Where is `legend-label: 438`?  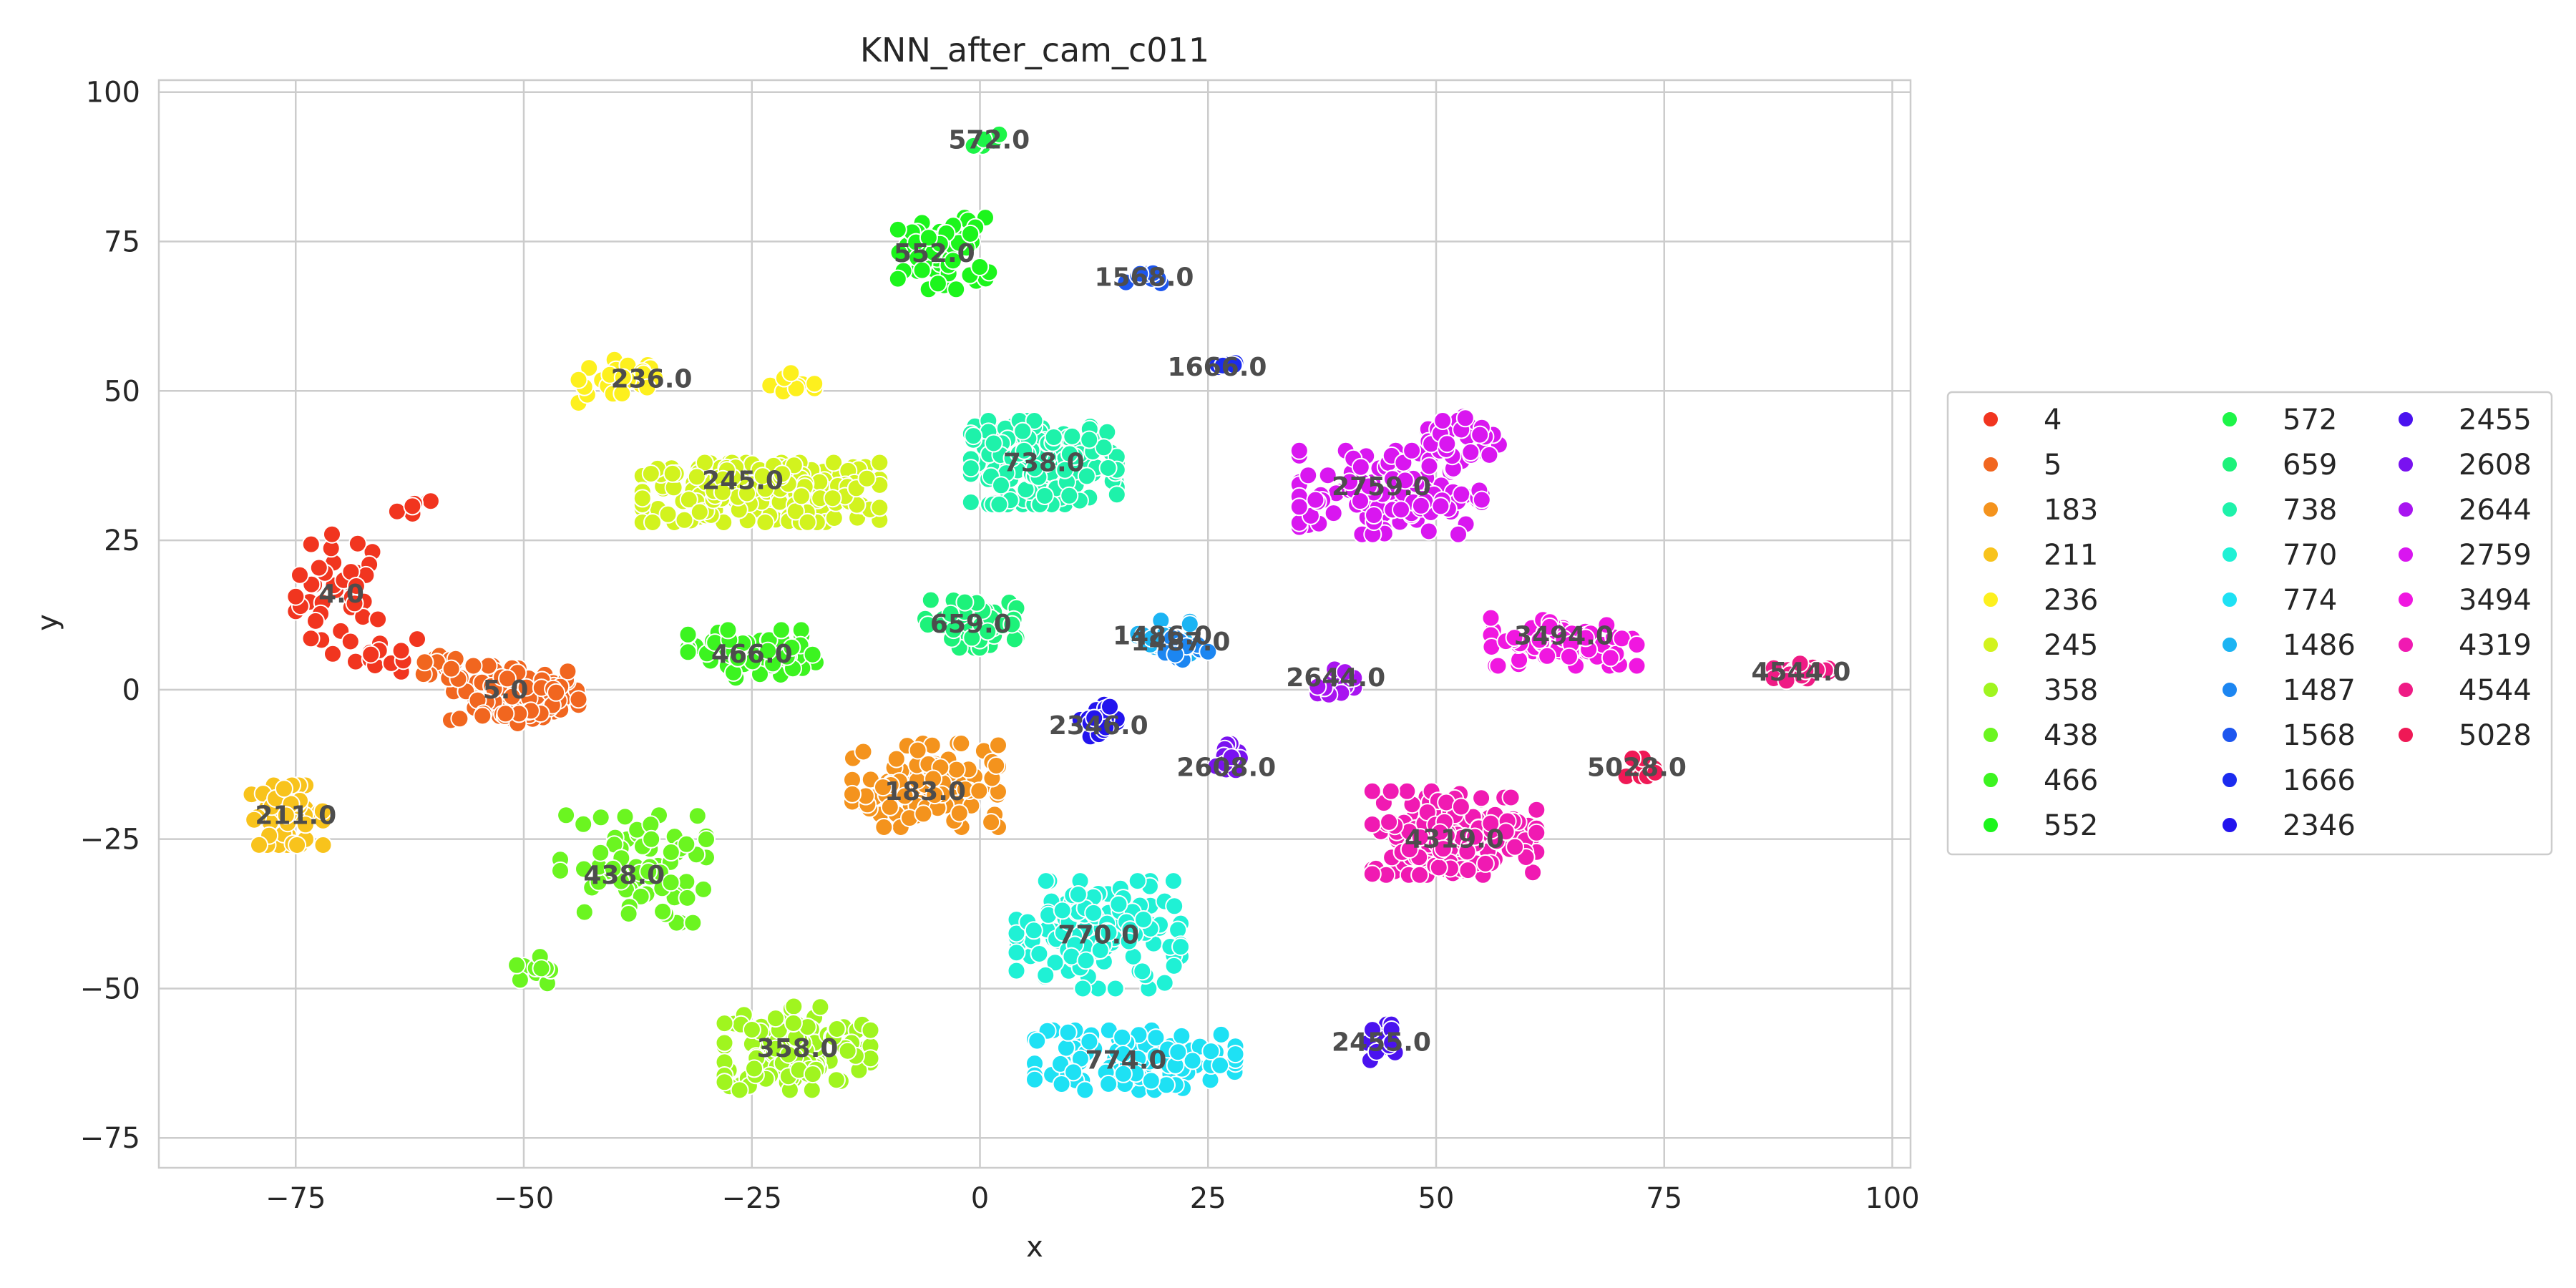 legend-label: 438 is located at coordinates (2071, 735).